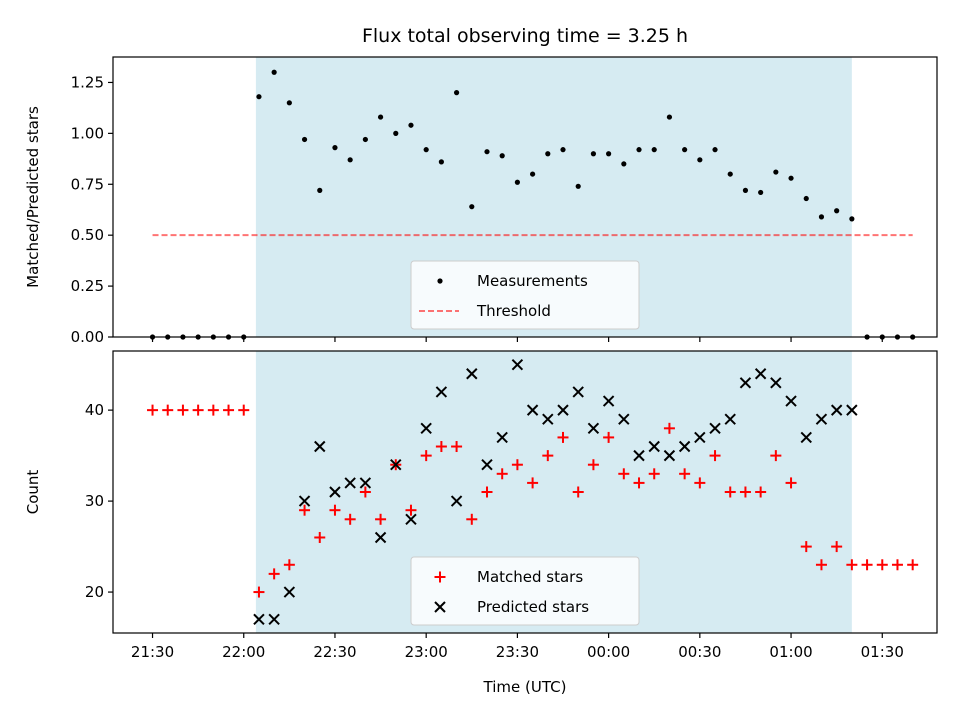  What do you see at coordinates (87, 184) in the screenshot?
I see `y-tick-label: 0.75` at bounding box center [87, 184].